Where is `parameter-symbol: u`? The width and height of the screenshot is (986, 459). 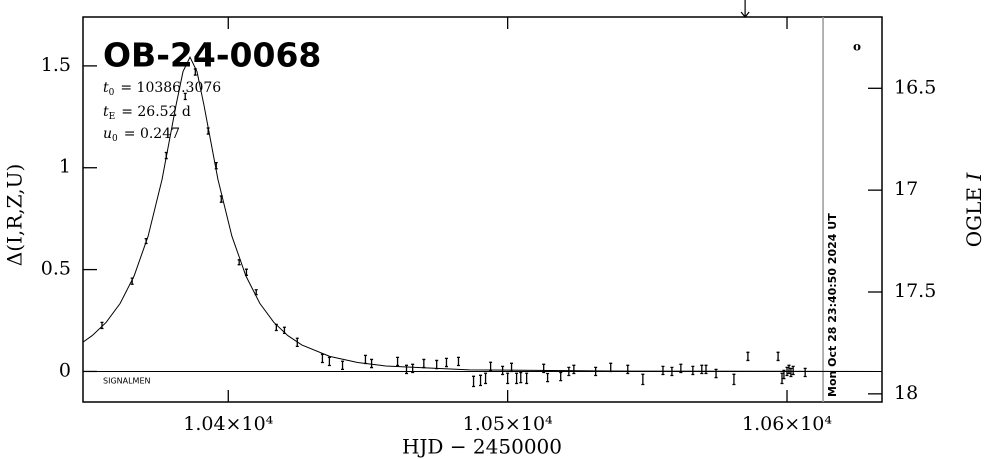 parameter-symbol: u is located at coordinates (107, 134).